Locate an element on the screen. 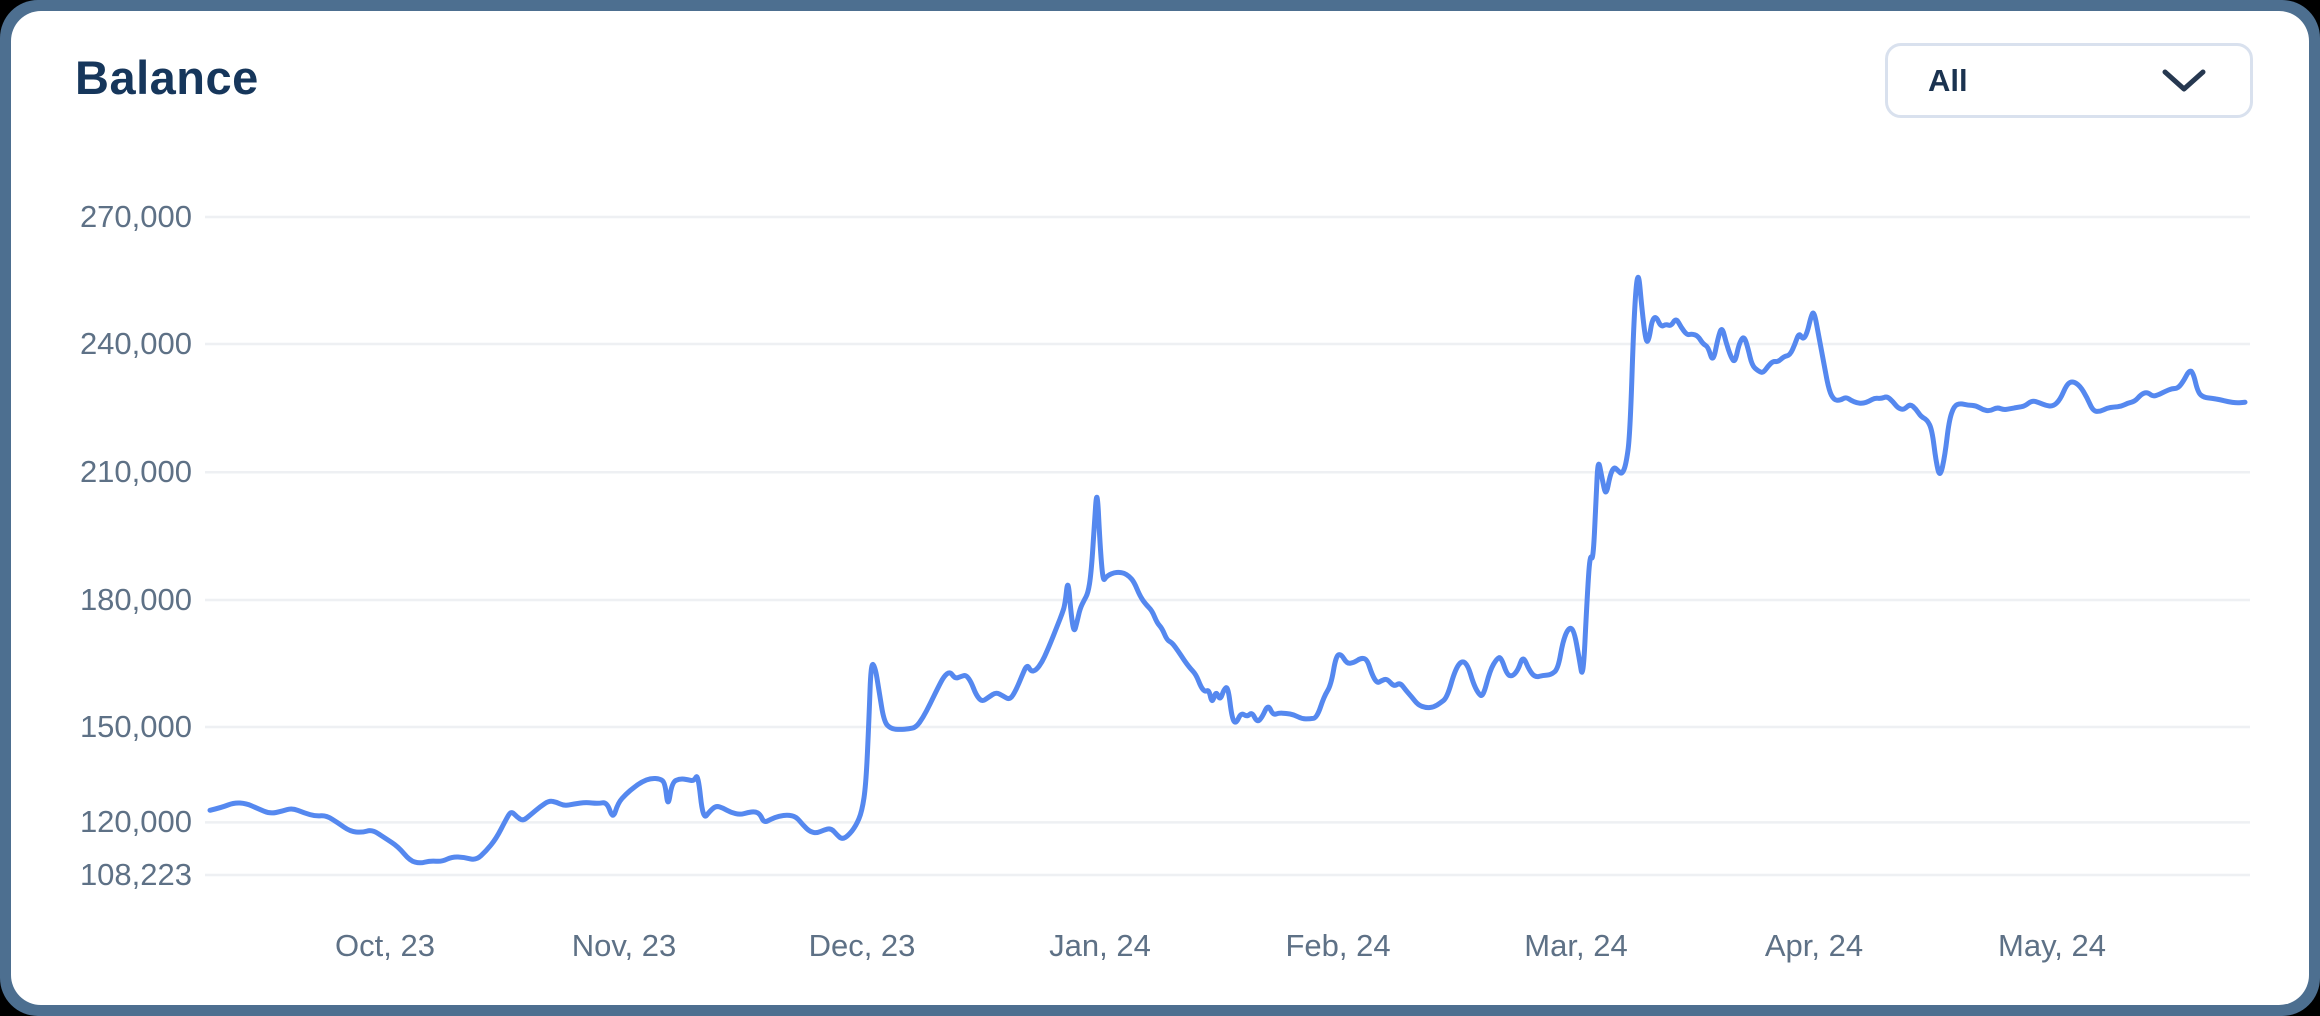  y-axis-tick-label: 108,223 is located at coordinates (135, 874).